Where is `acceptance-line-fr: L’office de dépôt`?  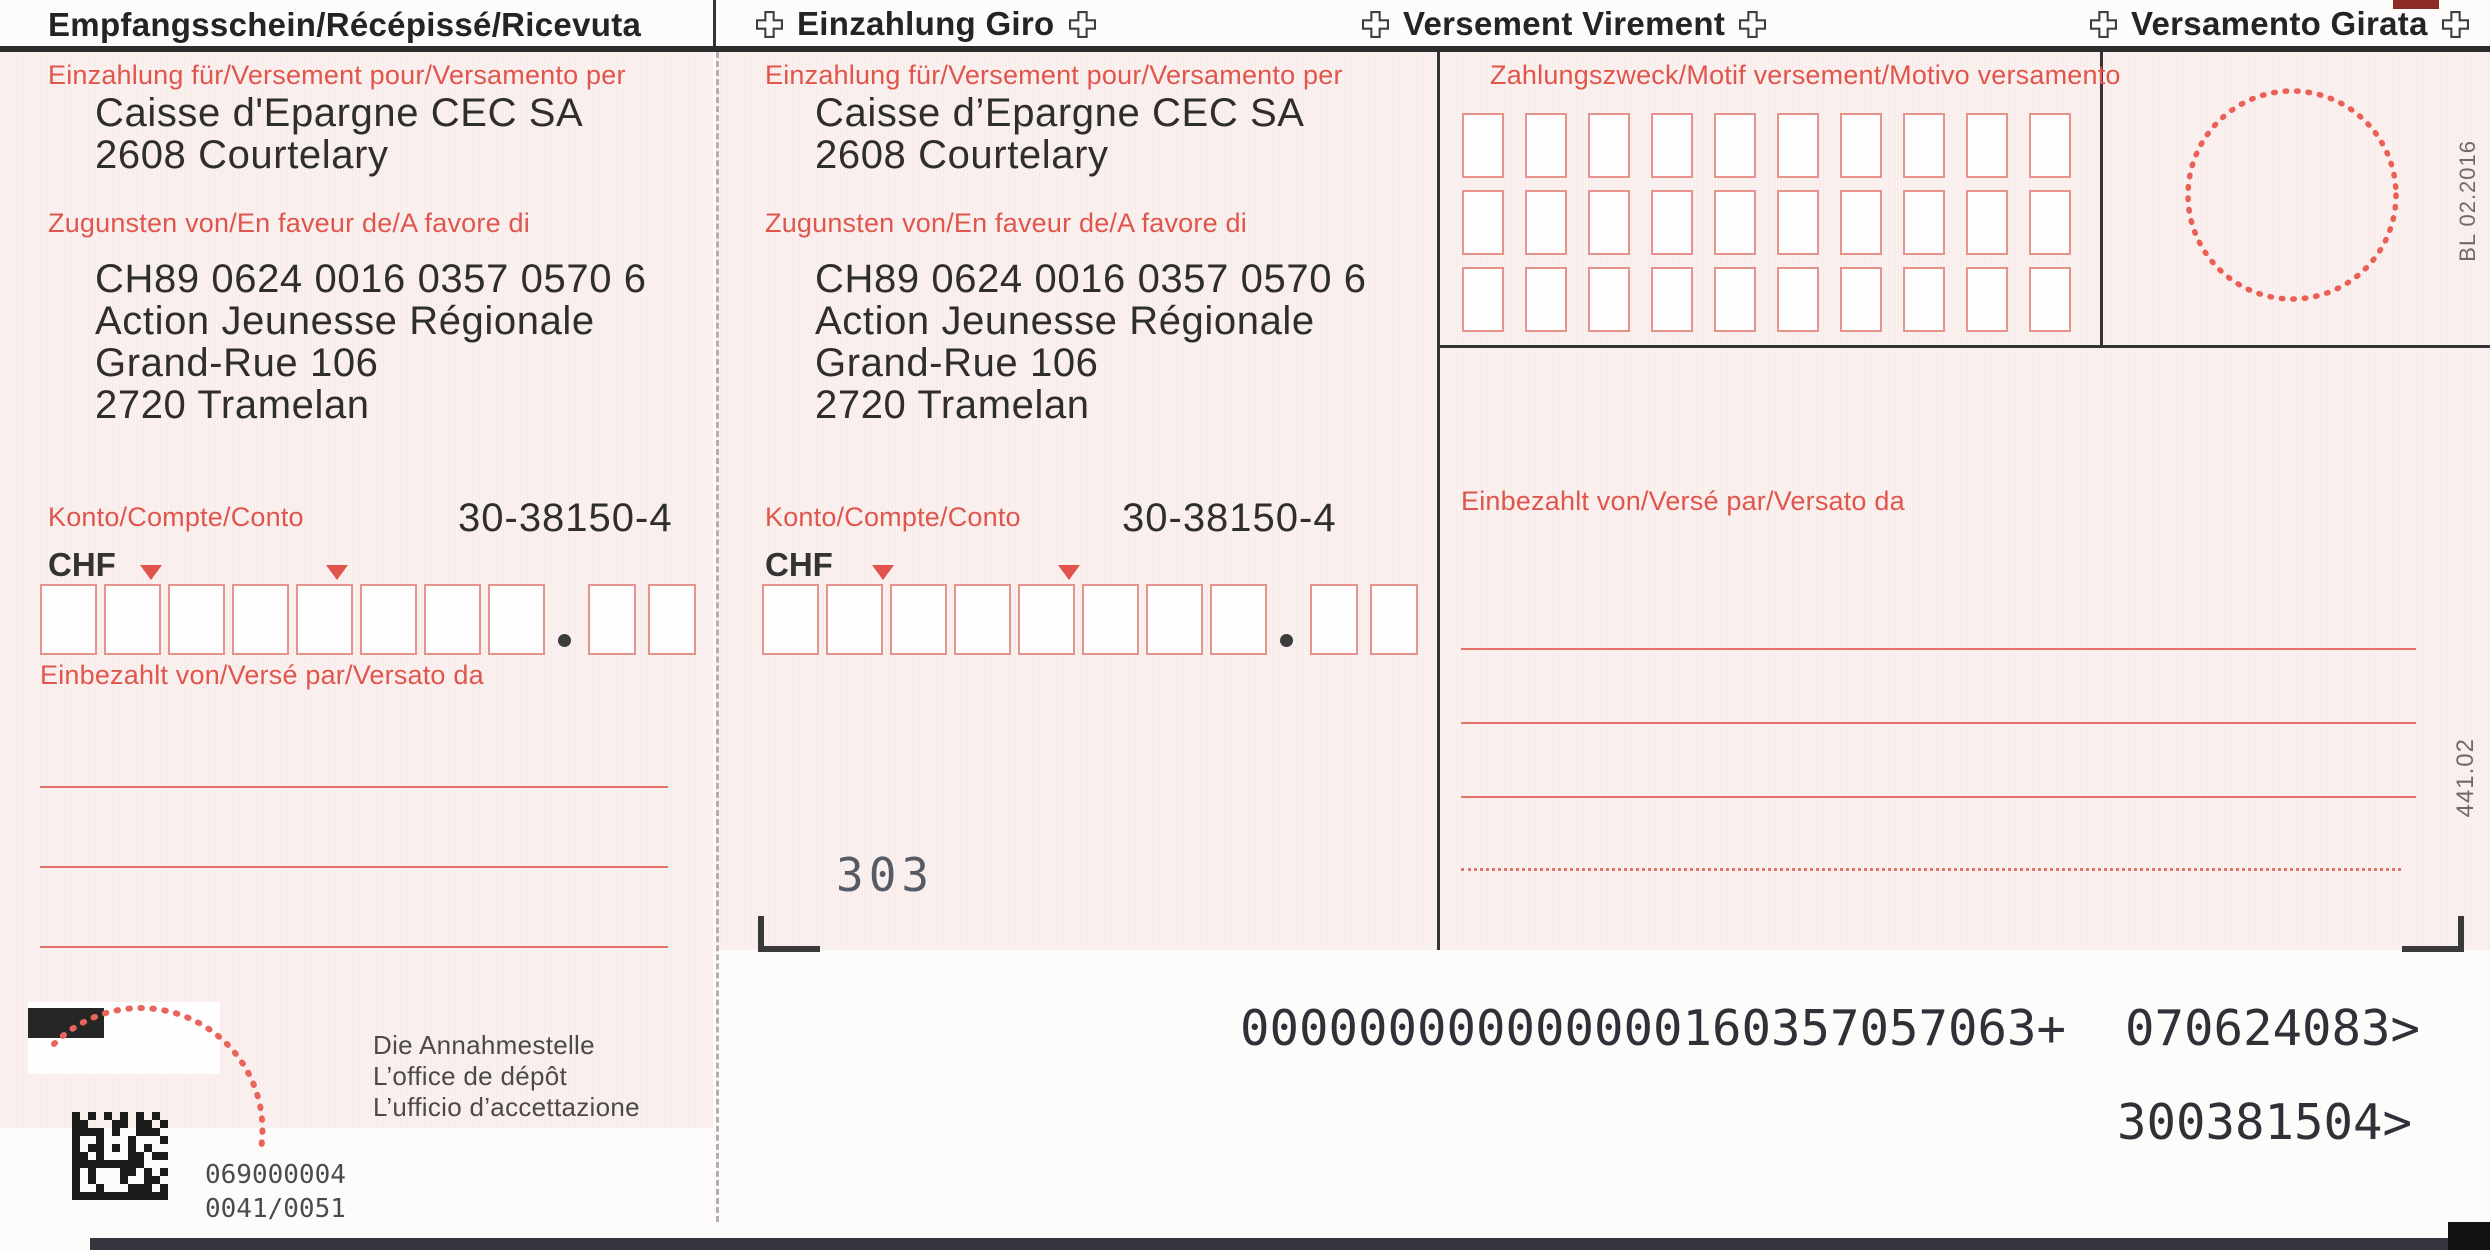
acceptance-line-fr: L’office de dépôt is located at coordinates (470, 1076).